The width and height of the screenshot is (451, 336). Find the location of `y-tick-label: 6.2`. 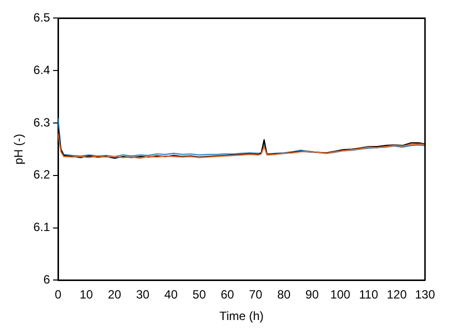

y-tick-label: 6.2 is located at coordinates (41, 175).